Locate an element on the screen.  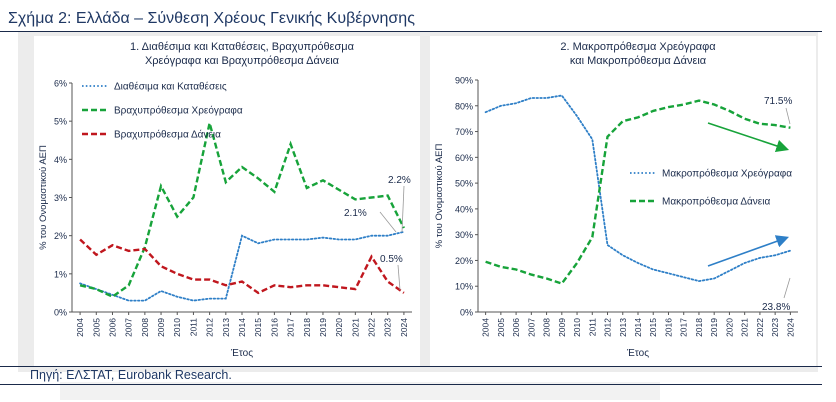
y-tick-label: 1% is located at coordinates (60, 274).